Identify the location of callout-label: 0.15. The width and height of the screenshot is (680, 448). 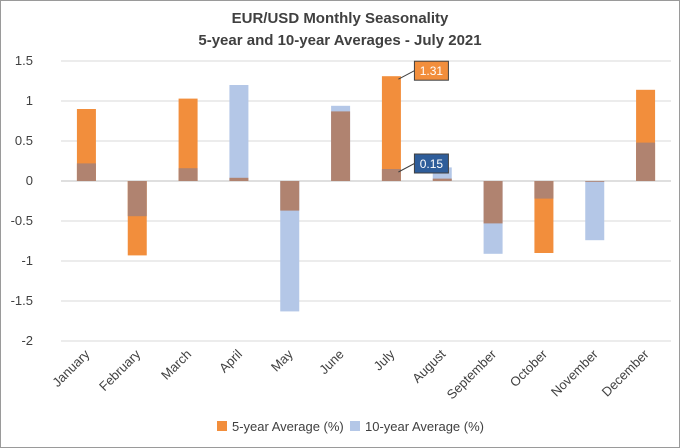
(432, 164).